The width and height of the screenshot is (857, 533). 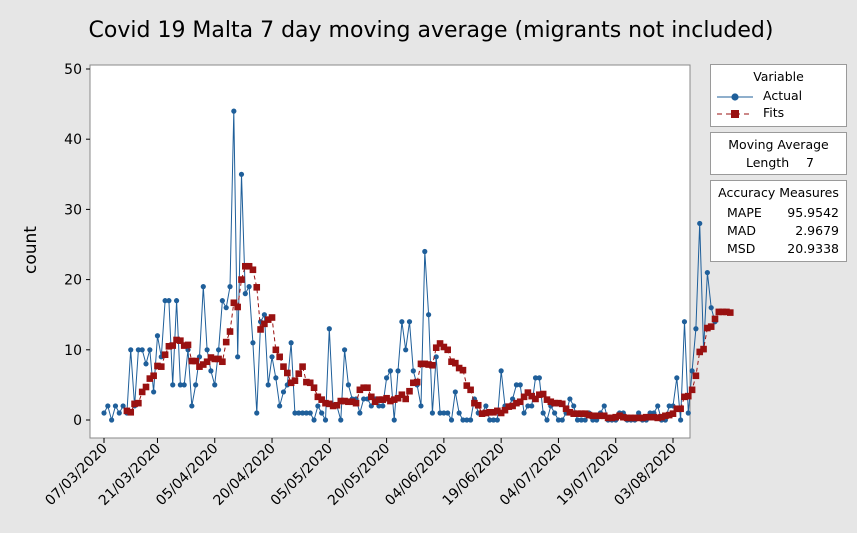 What do you see at coordinates (73, 140) in the screenshot?
I see `y-tick-label: 40` at bounding box center [73, 140].